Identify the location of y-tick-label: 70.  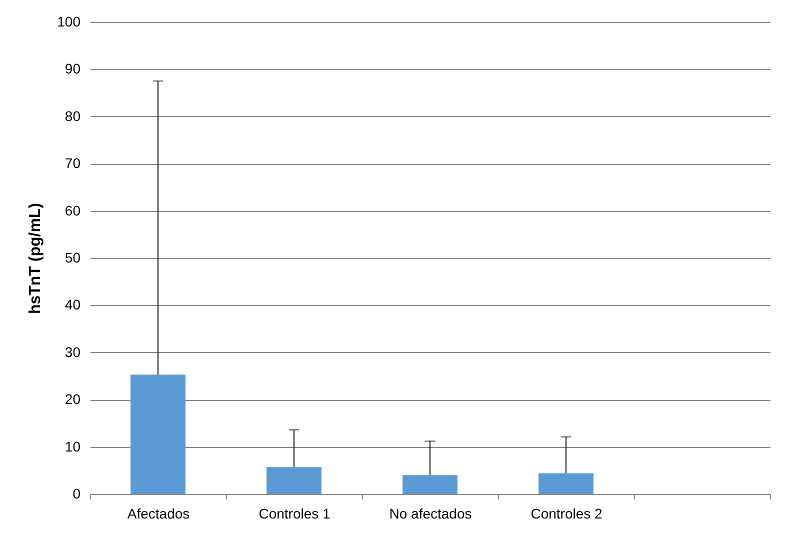
(72, 163).